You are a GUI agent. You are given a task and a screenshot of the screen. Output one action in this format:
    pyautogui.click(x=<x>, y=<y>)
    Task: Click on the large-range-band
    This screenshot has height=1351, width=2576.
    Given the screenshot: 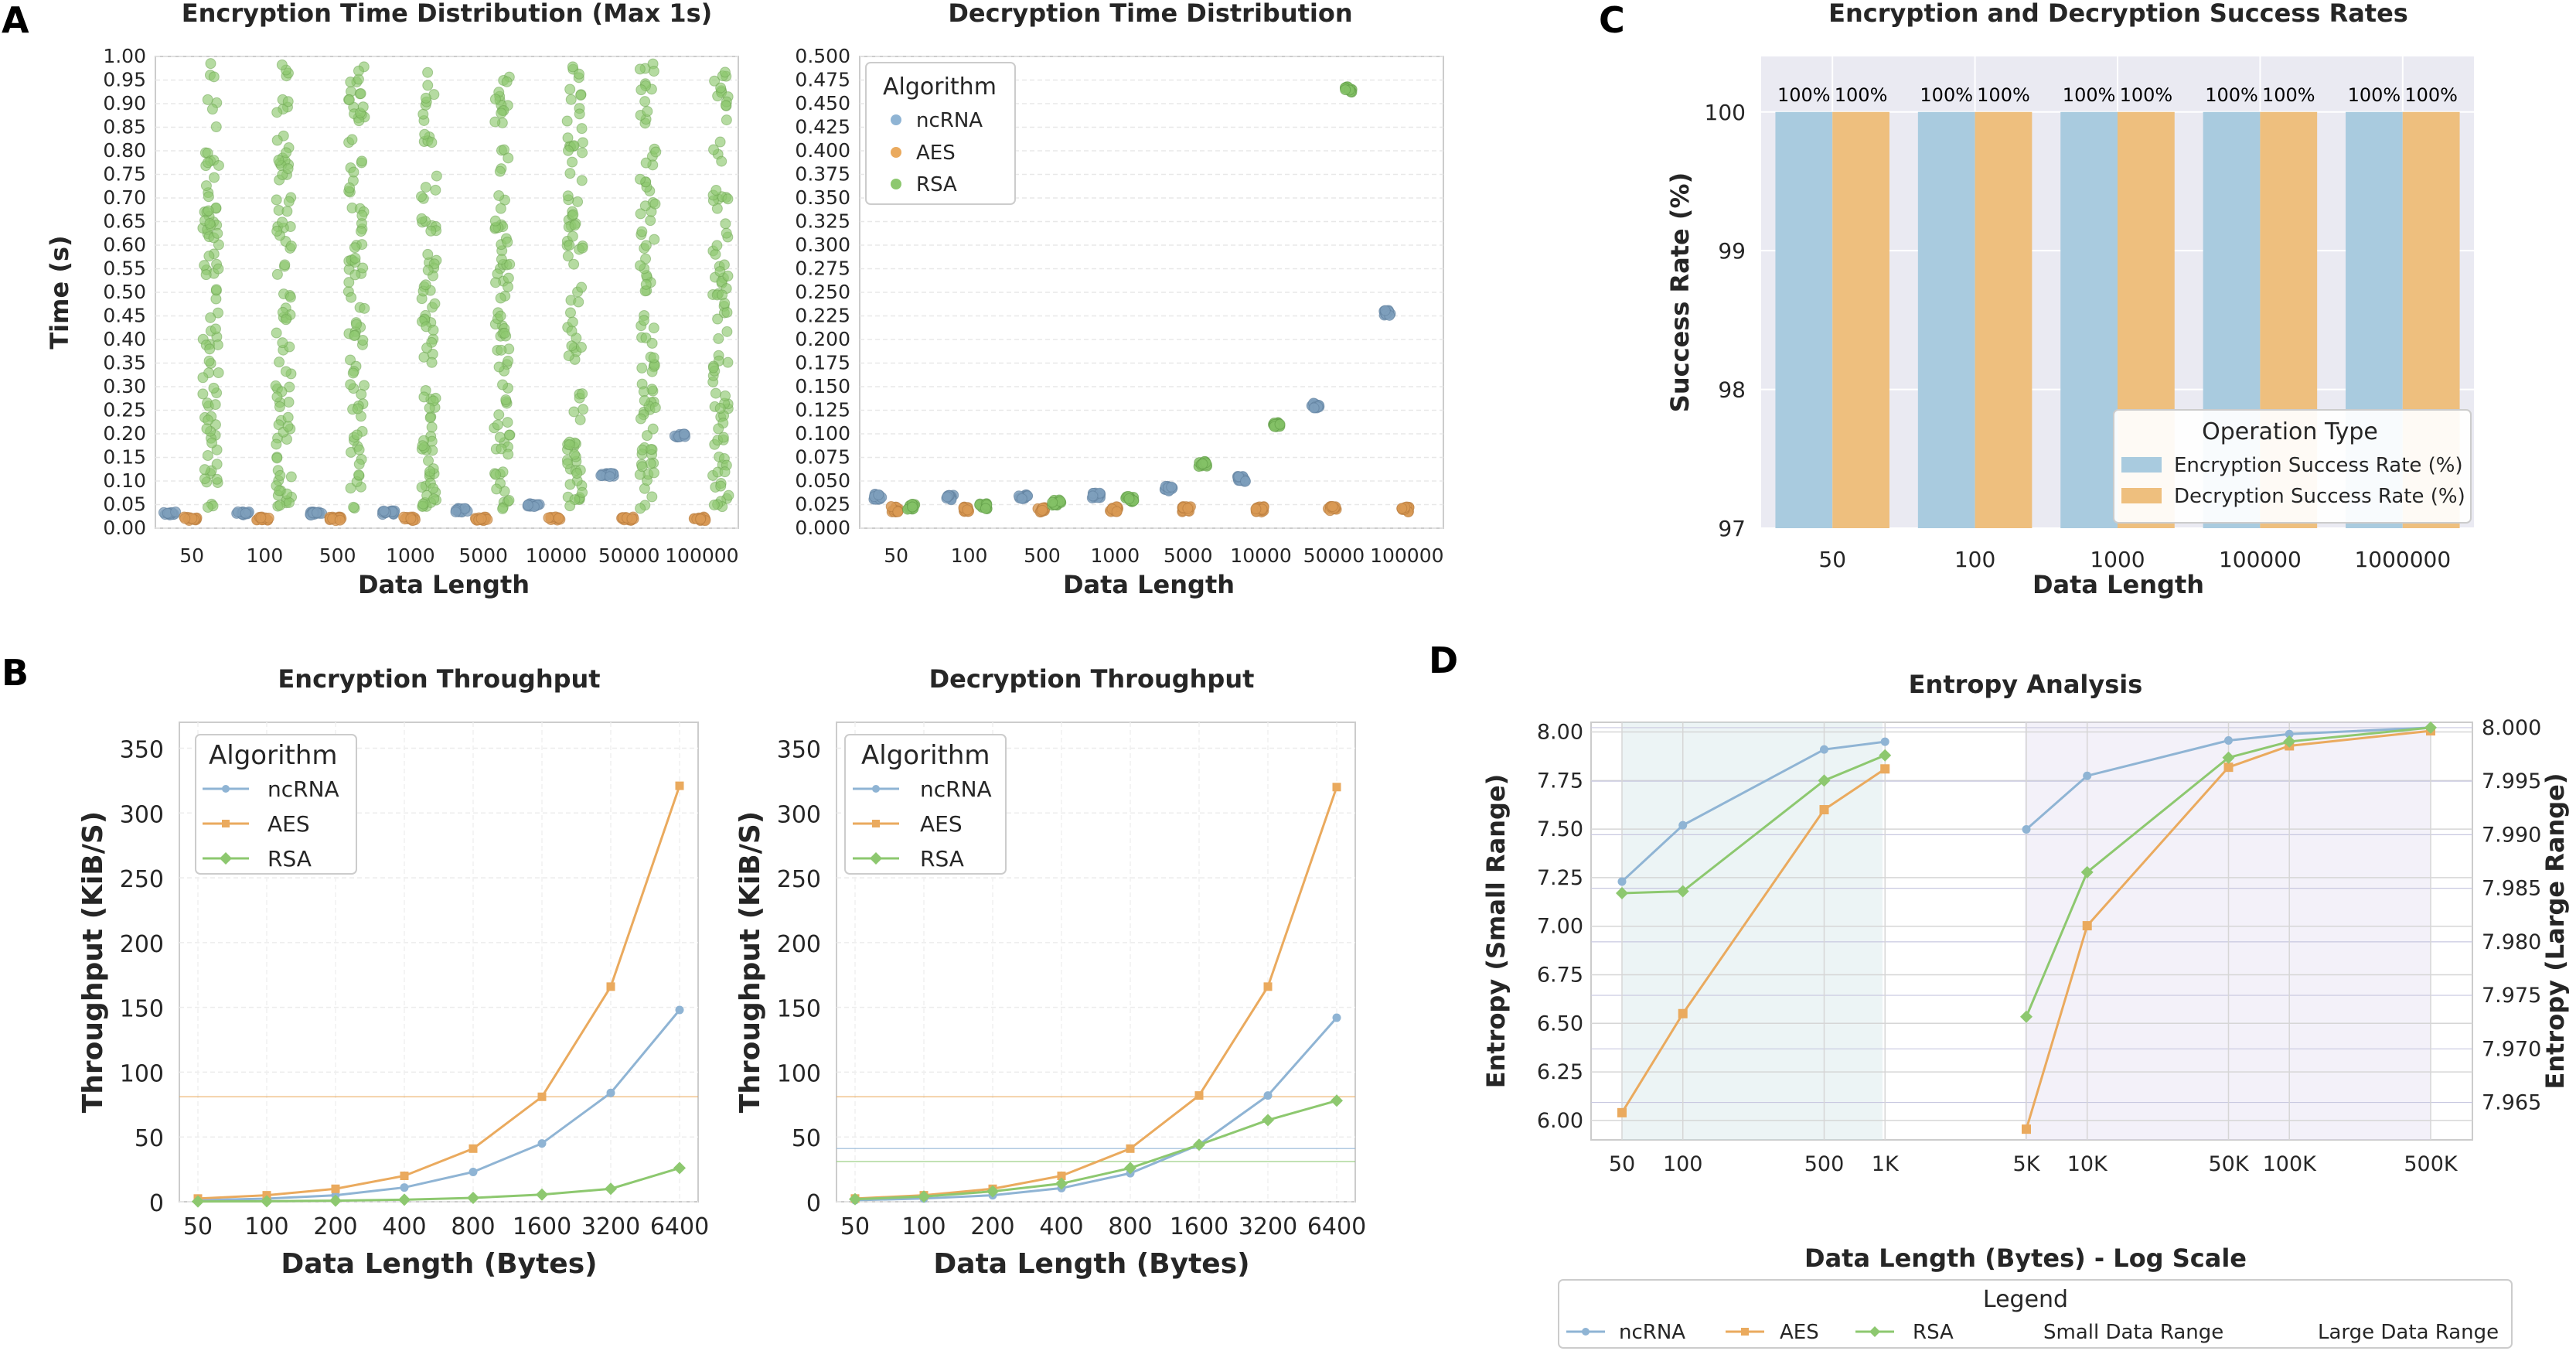 What is the action you would take?
    pyautogui.click(x=2228, y=931)
    